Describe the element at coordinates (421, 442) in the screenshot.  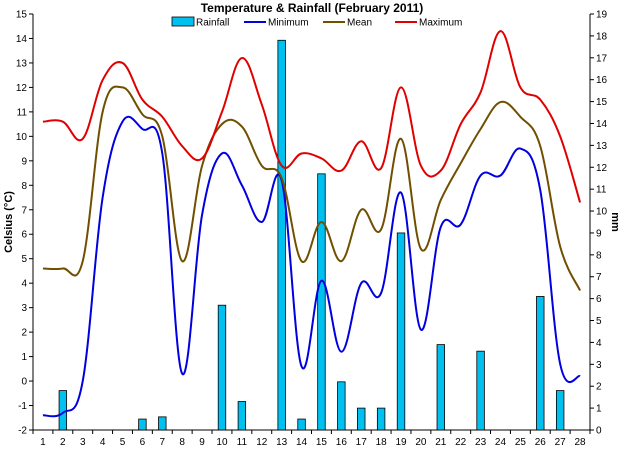
I see `x-tick-label: 20` at that location.